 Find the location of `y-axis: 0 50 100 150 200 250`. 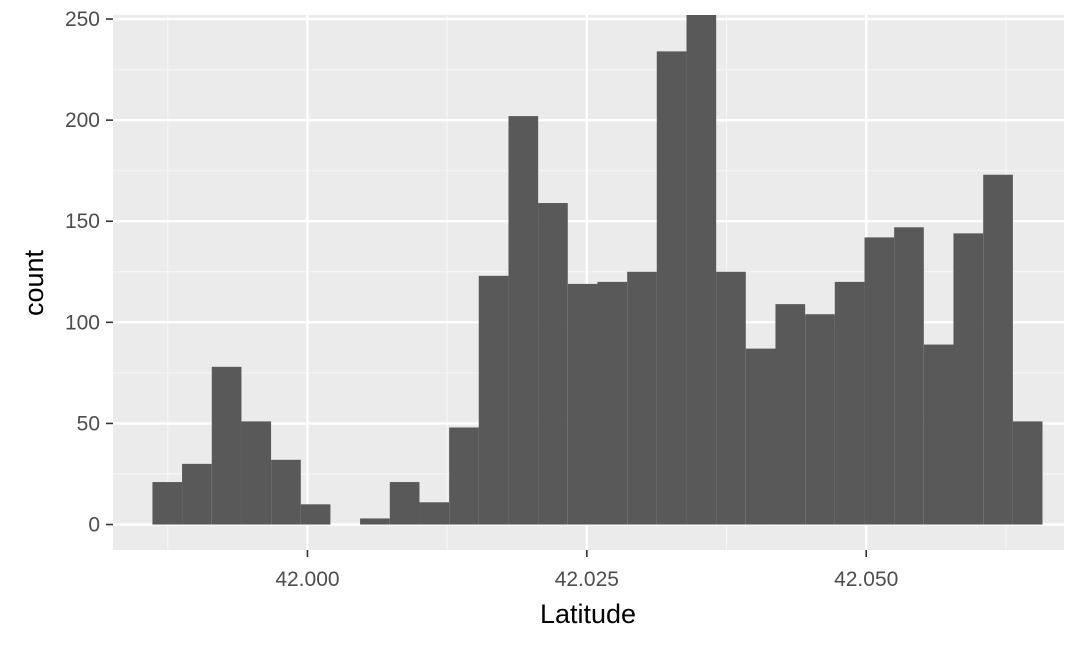

y-axis: 0 50 100 150 200 250 is located at coordinates (89, 272).